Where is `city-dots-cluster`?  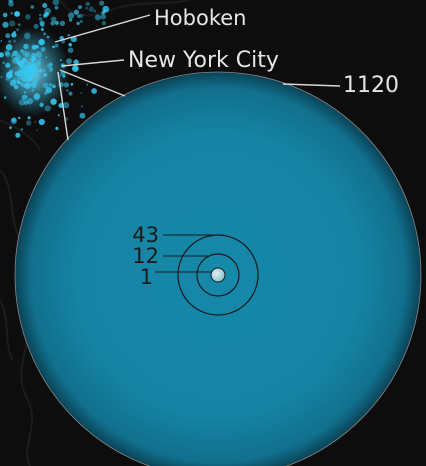 city-dots-cluster is located at coordinates (55, 69).